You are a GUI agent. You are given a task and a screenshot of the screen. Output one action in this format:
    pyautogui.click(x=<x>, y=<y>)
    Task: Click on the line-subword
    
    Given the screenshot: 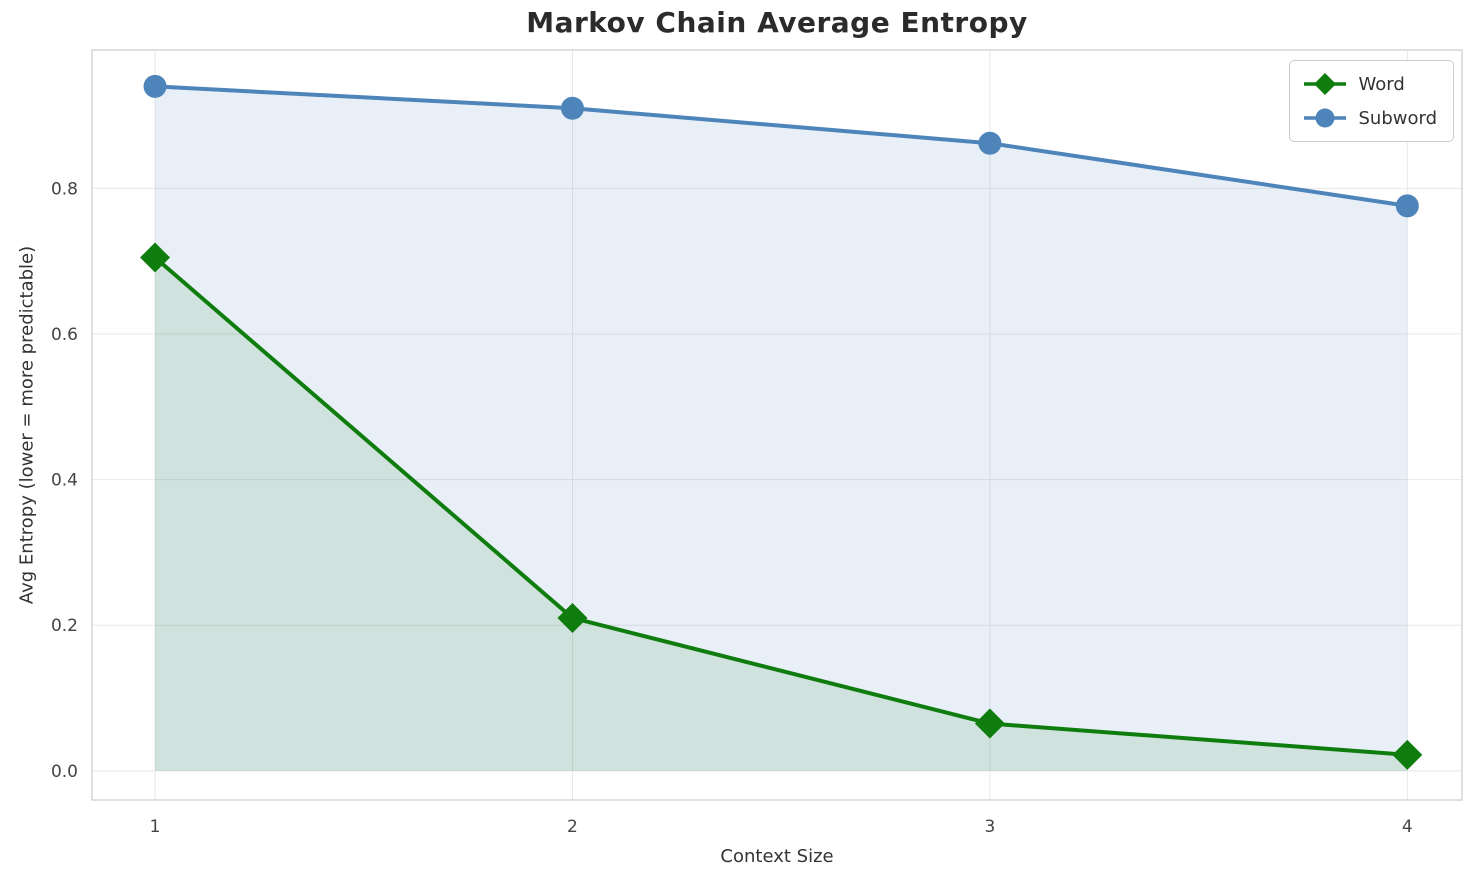 What is the action you would take?
    pyautogui.click(x=781, y=146)
    